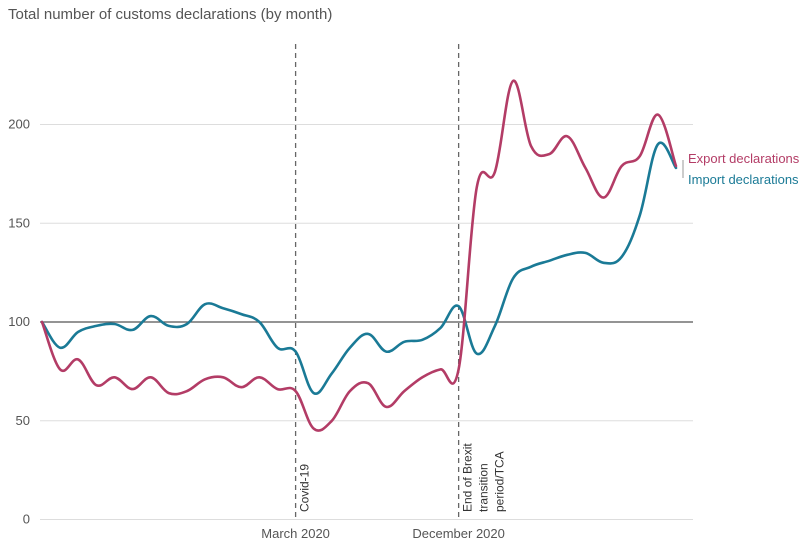 This screenshot has height=544, width=800. What do you see at coordinates (19, 321) in the screenshot?
I see `y-tick-label: 100` at bounding box center [19, 321].